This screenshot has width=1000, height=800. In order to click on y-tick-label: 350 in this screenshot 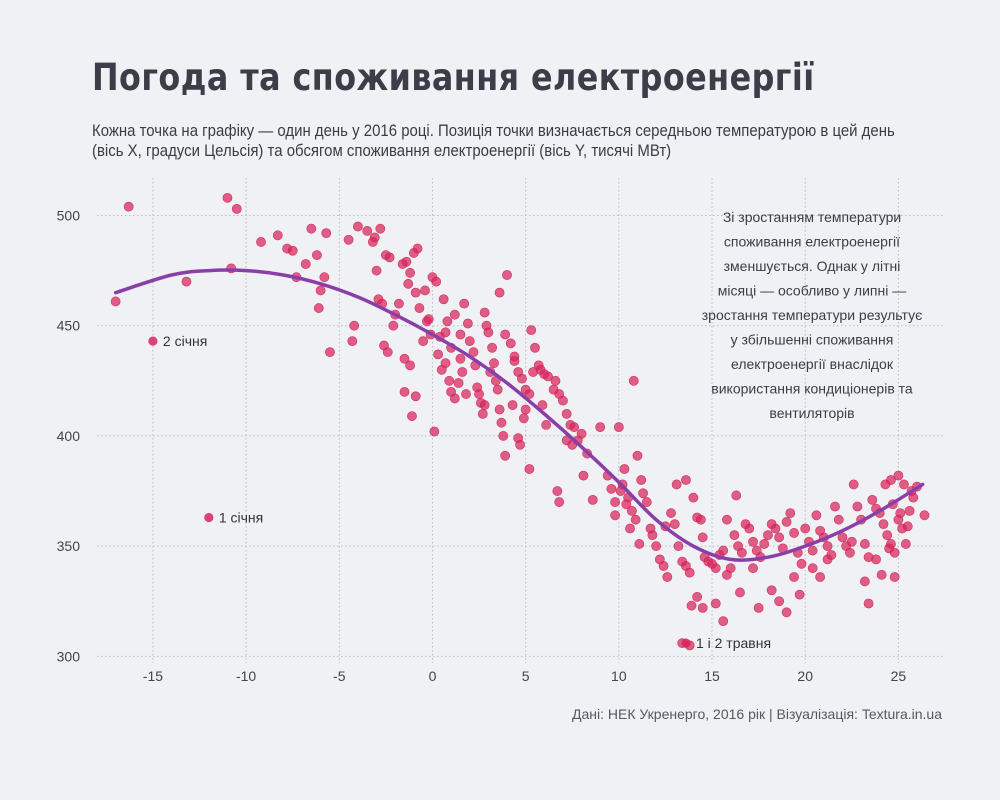, I will do `click(69, 546)`.